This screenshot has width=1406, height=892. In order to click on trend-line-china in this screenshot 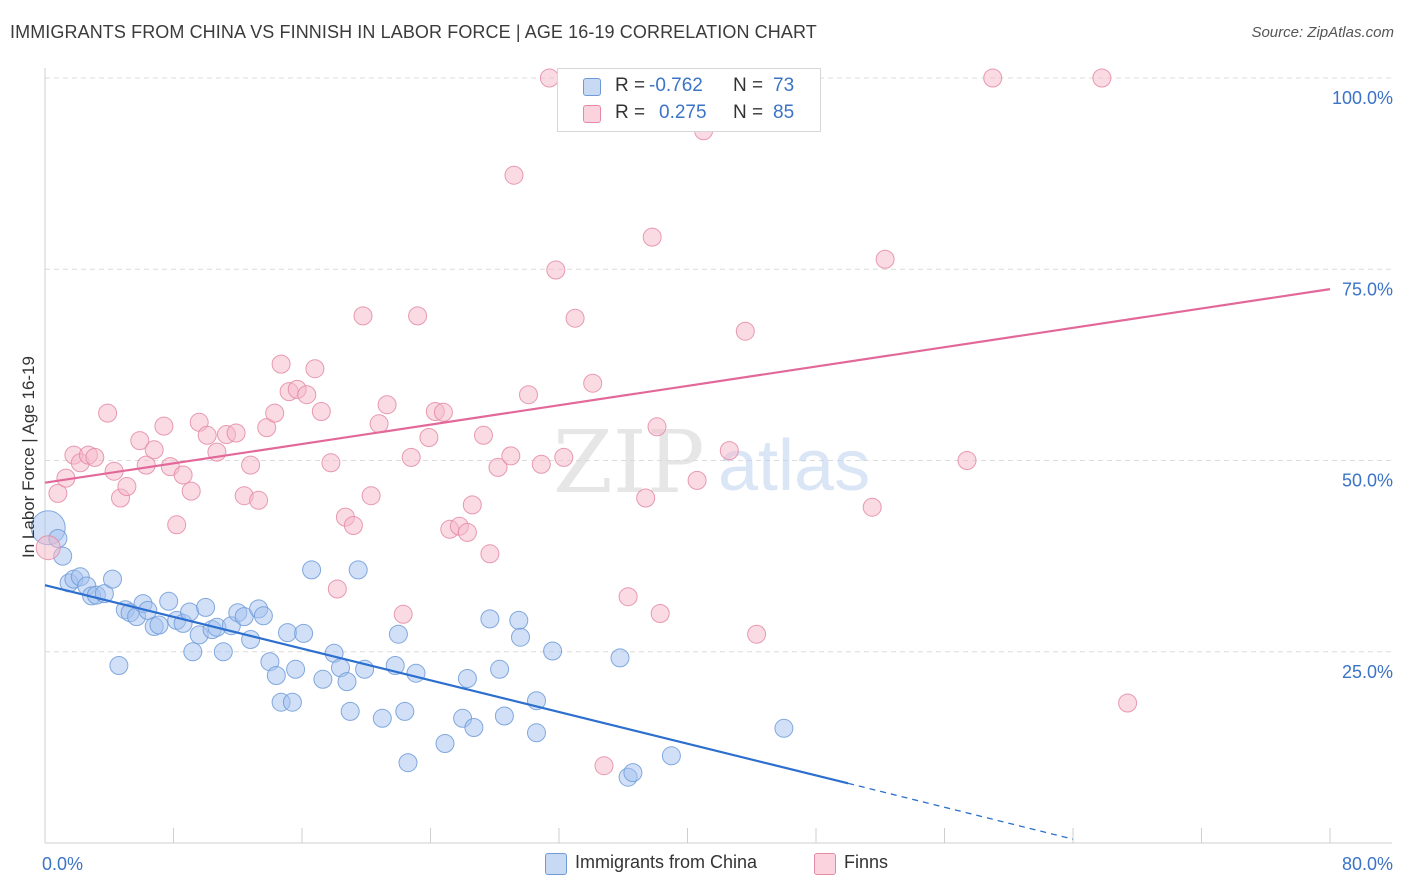, I will do `click(446, 684)`.